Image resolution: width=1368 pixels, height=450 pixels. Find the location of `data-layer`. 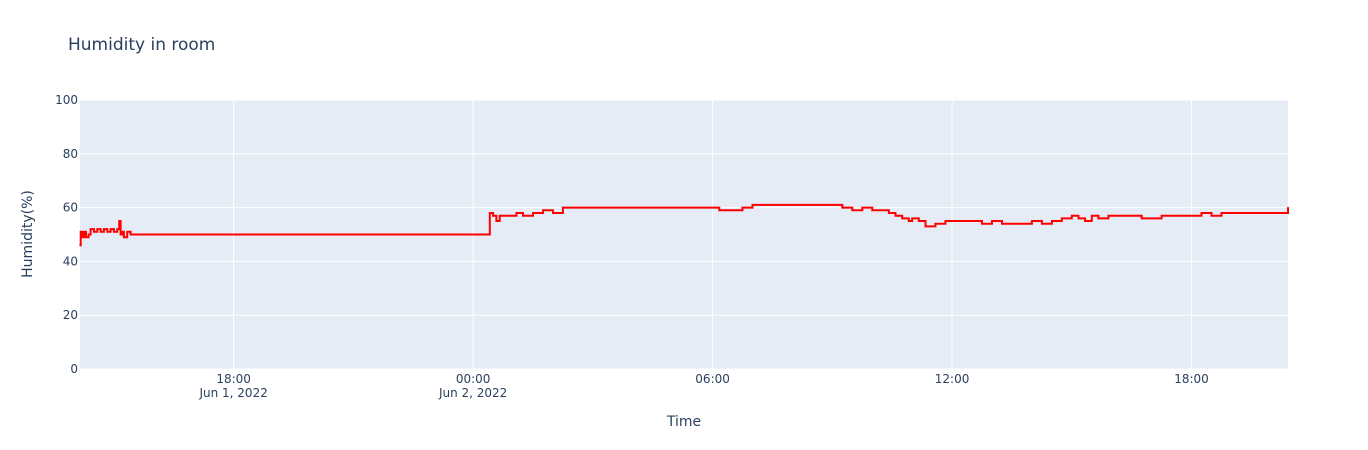

data-layer is located at coordinates (684, 225).